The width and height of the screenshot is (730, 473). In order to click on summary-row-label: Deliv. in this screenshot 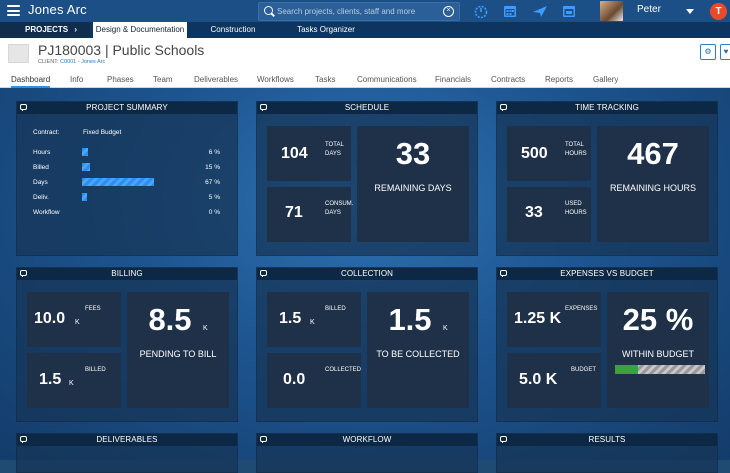, I will do `click(41, 197)`.